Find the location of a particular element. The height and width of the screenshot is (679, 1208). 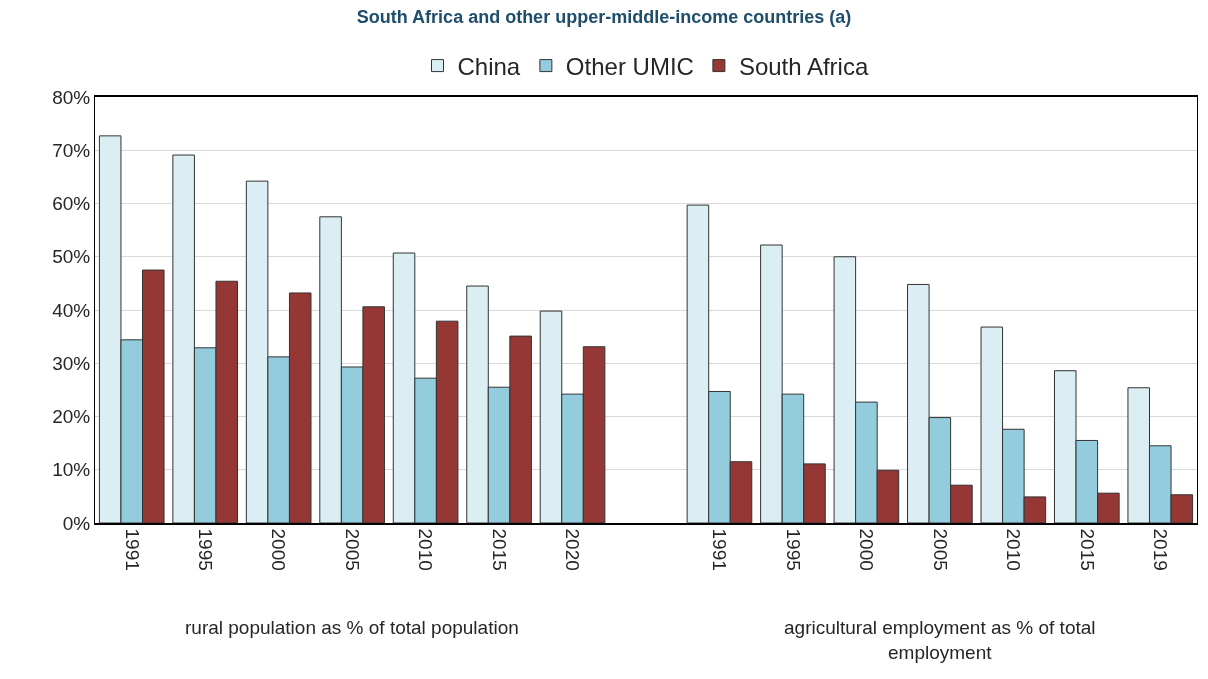

y-tick-label: 50% is located at coordinates (71, 257).